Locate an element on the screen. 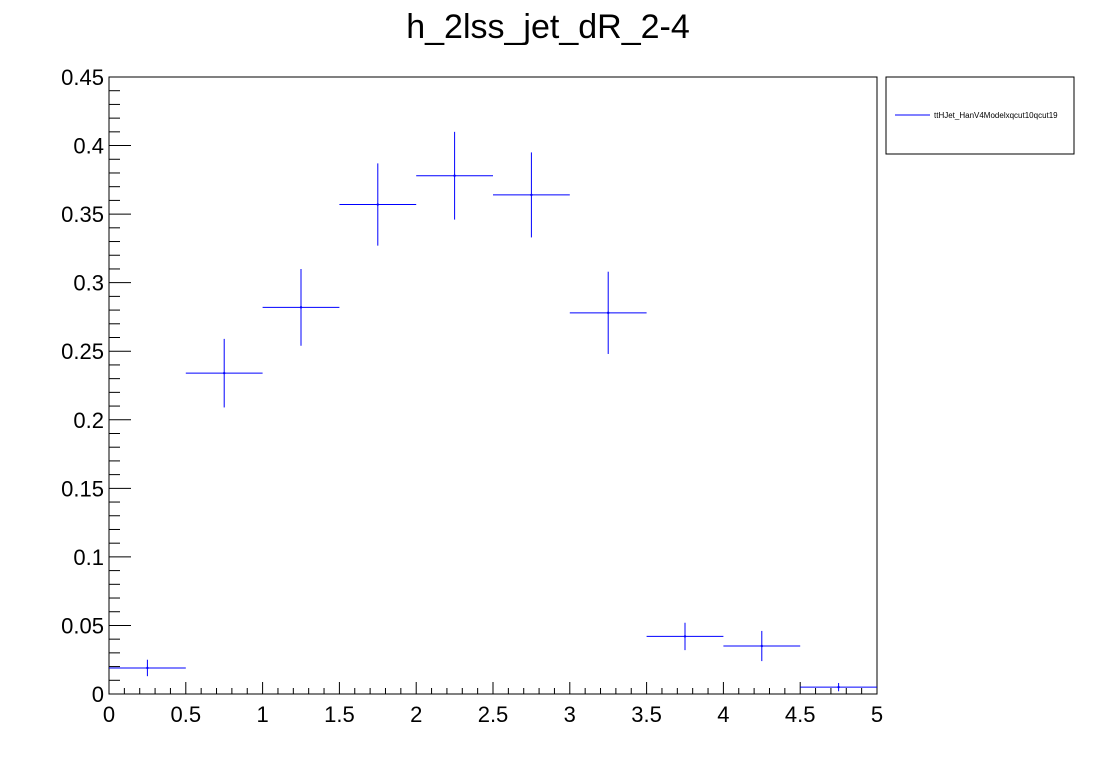 The height and width of the screenshot is (772, 1096). x-tick-label: 0 is located at coordinates (109, 714).